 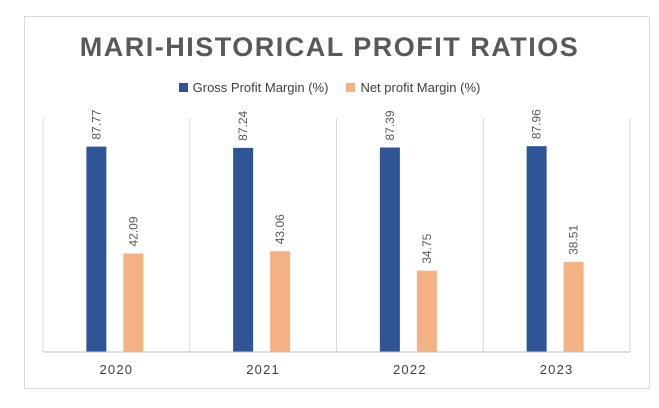 I want to click on data-label-gross-2020: 87.77, so click(x=96, y=124).